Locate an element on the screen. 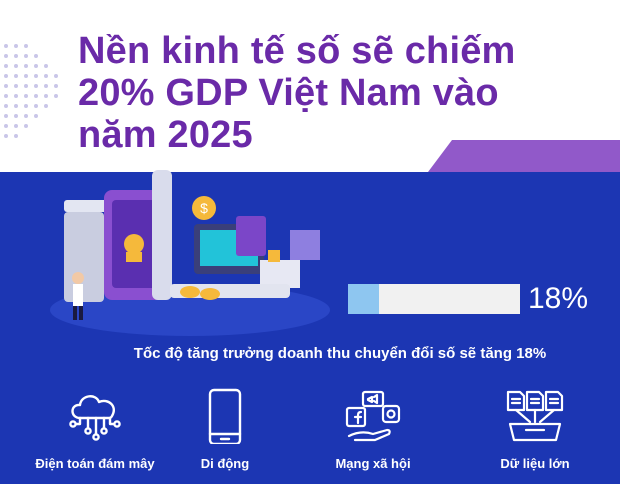  feature-cloud-computing: Điện toán đám mây is located at coordinates (95, 426).